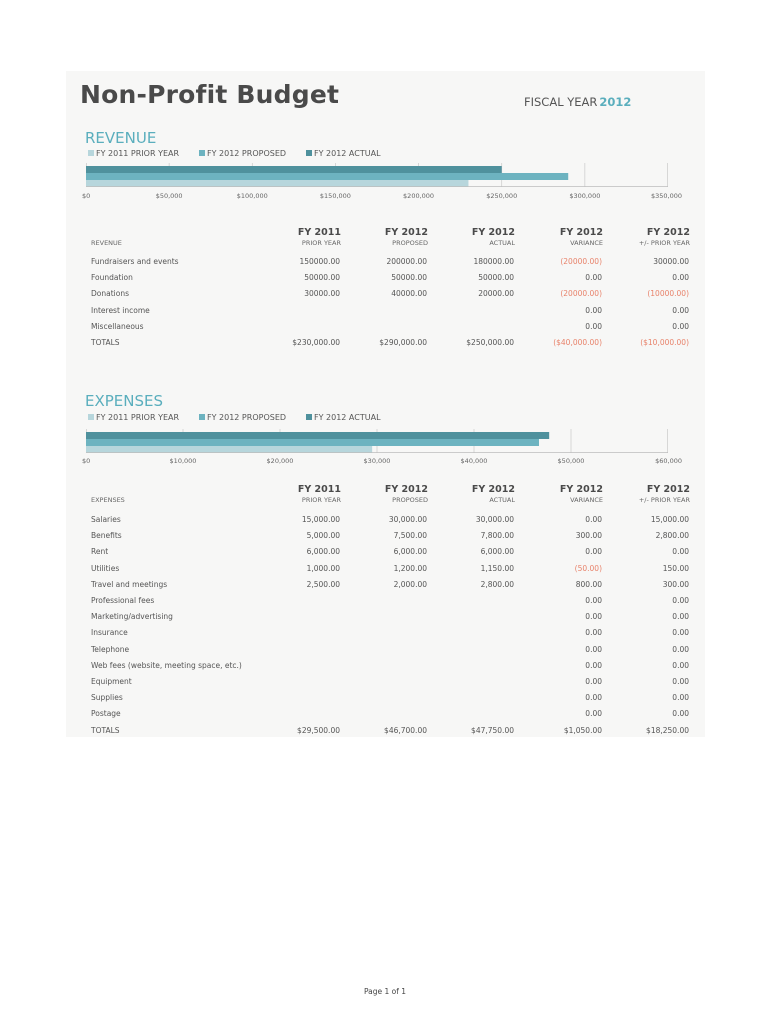 This screenshot has width=770, height=1024. What do you see at coordinates (474, 461) in the screenshot?
I see `axis-tick-label: $40,000` at bounding box center [474, 461].